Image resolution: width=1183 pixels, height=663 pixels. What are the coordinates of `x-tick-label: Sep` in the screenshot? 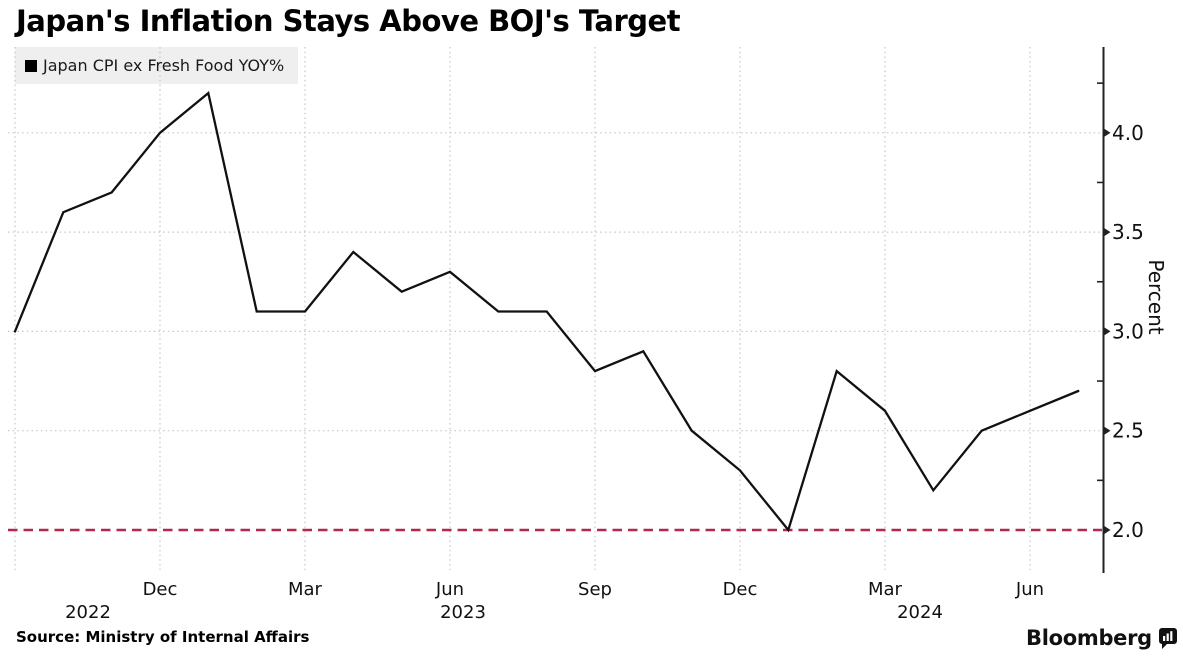 It's located at (595, 589).